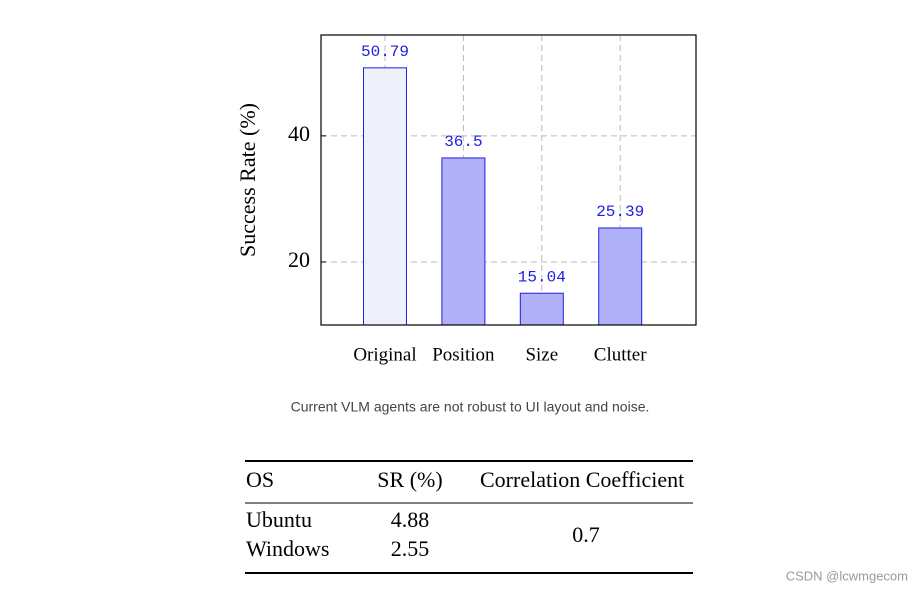 This screenshot has height=593, width=923. What do you see at coordinates (620, 354) in the screenshot?
I see `x-tick-label: Clutter` at bounding box center [620, 354].